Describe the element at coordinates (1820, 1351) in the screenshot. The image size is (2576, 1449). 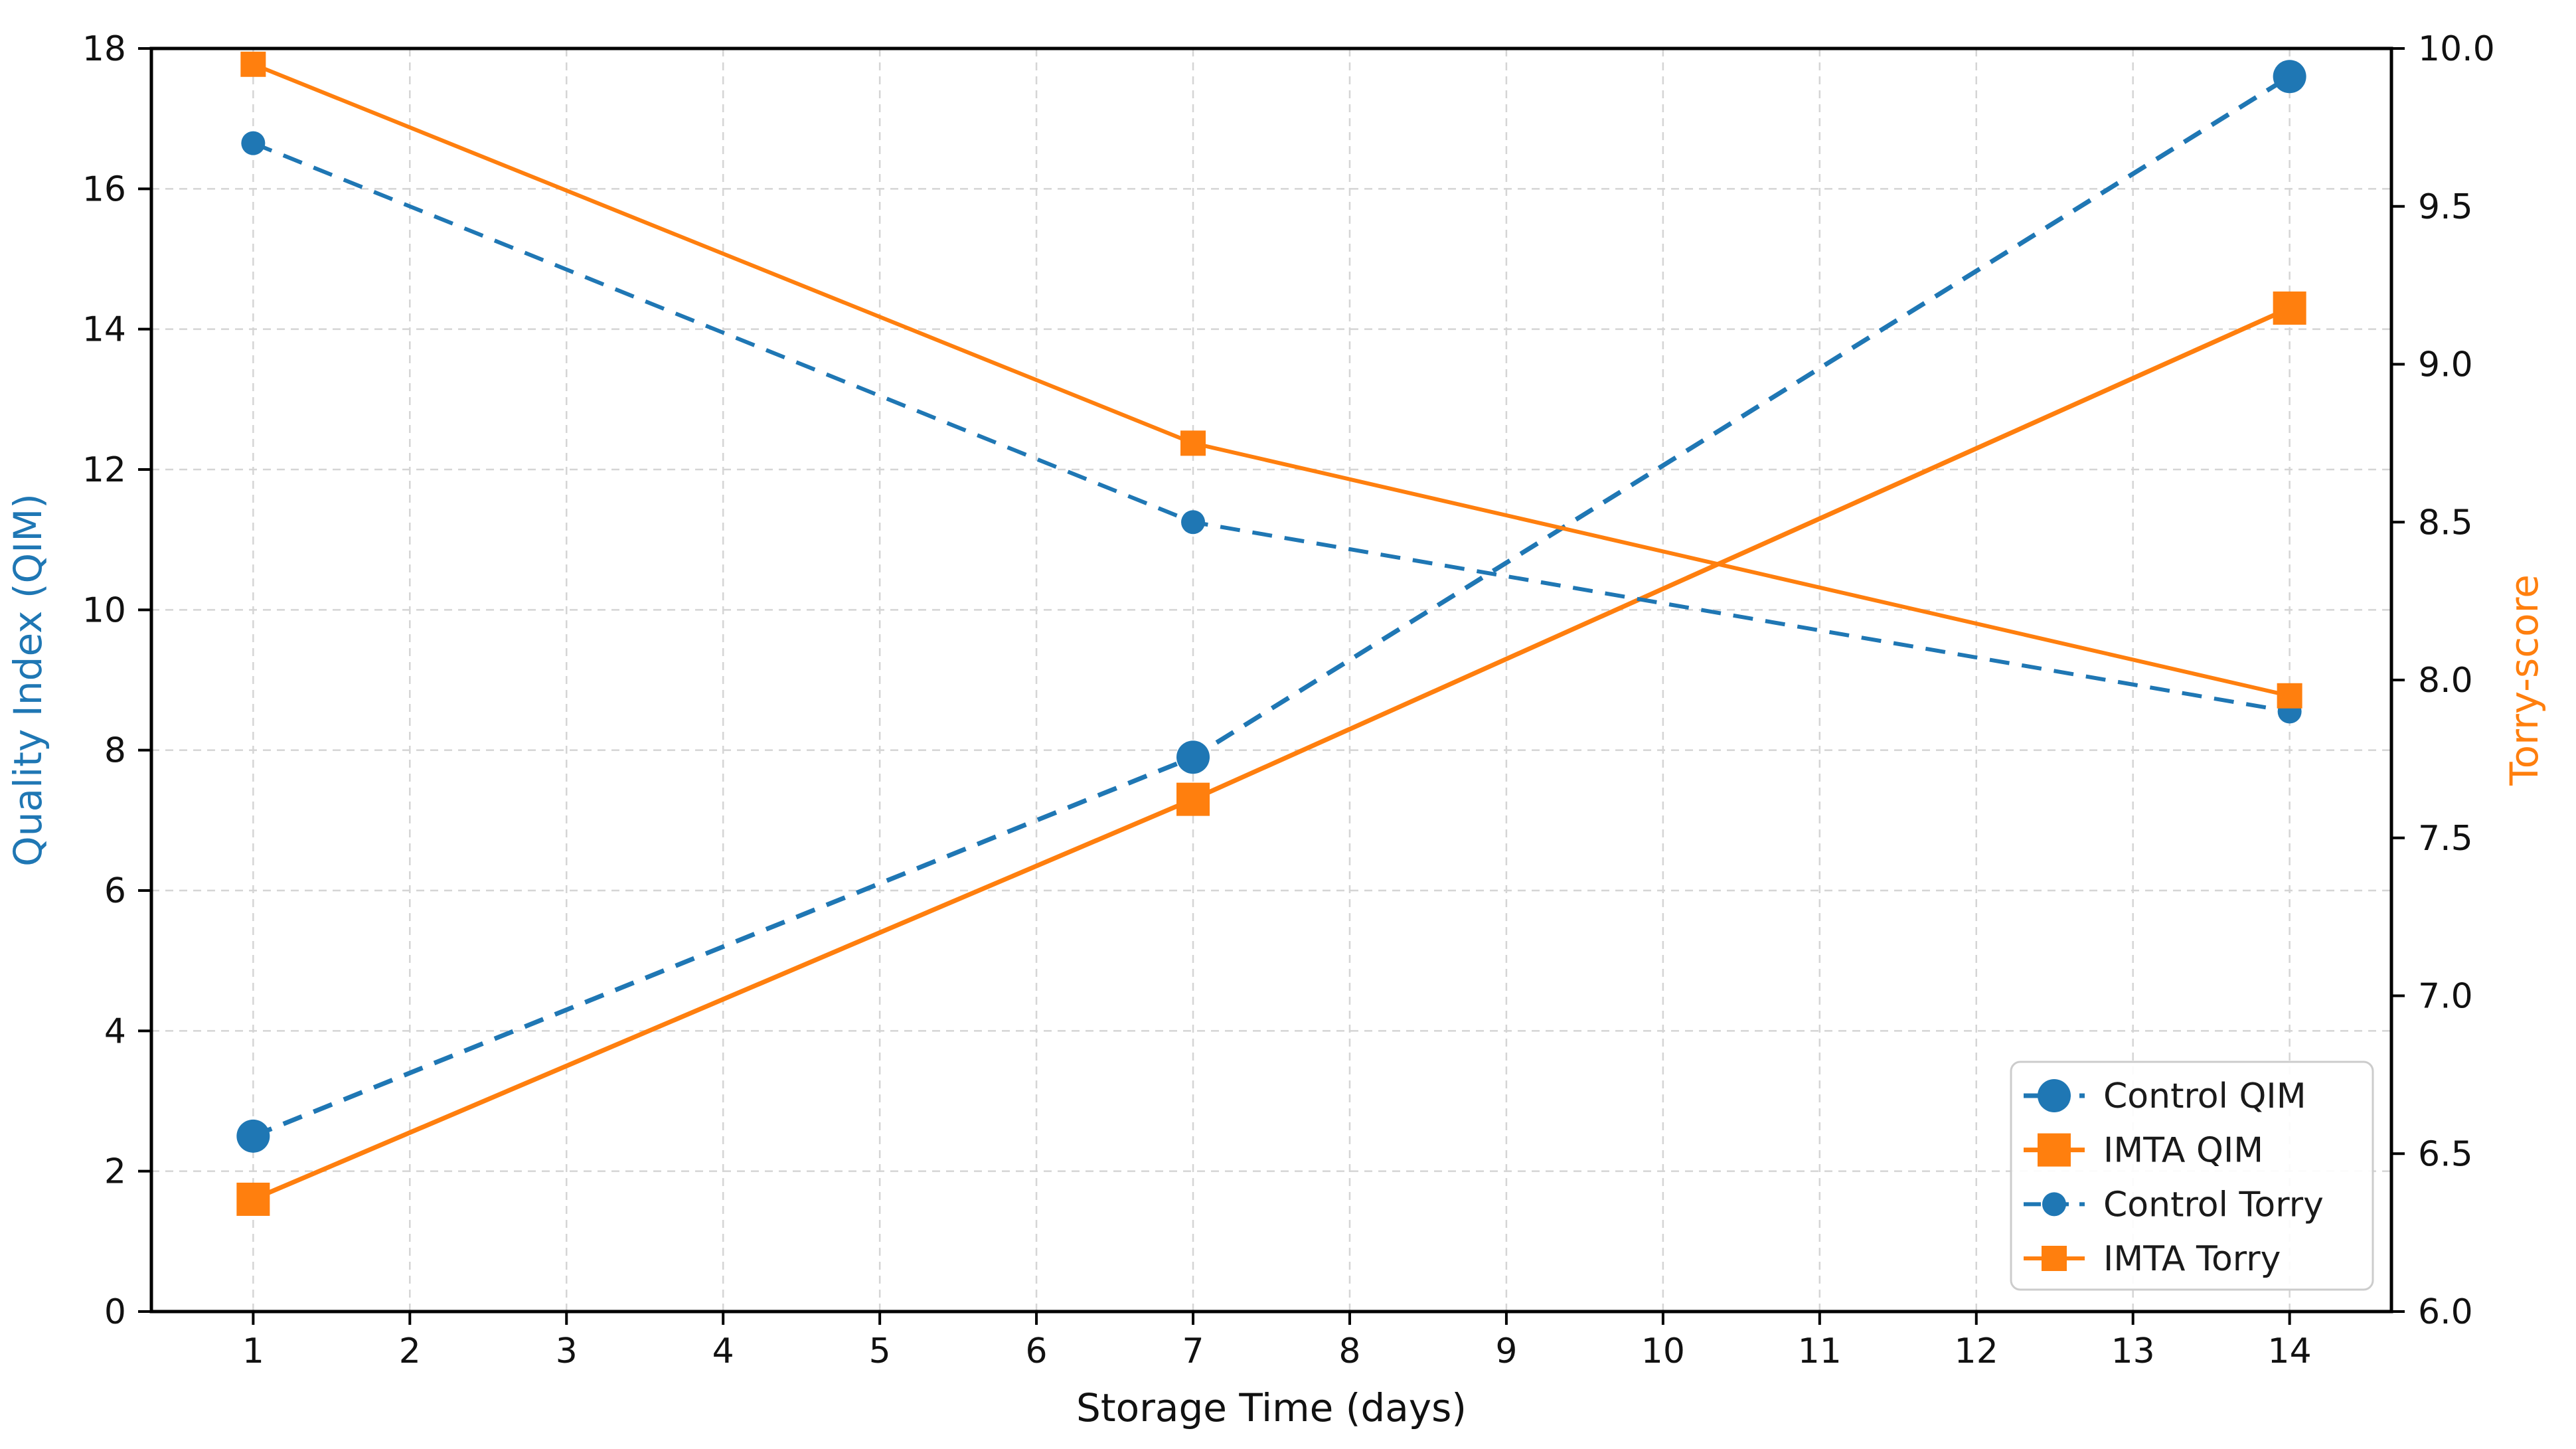
I see `x-tick-label-11: 11` at that location.